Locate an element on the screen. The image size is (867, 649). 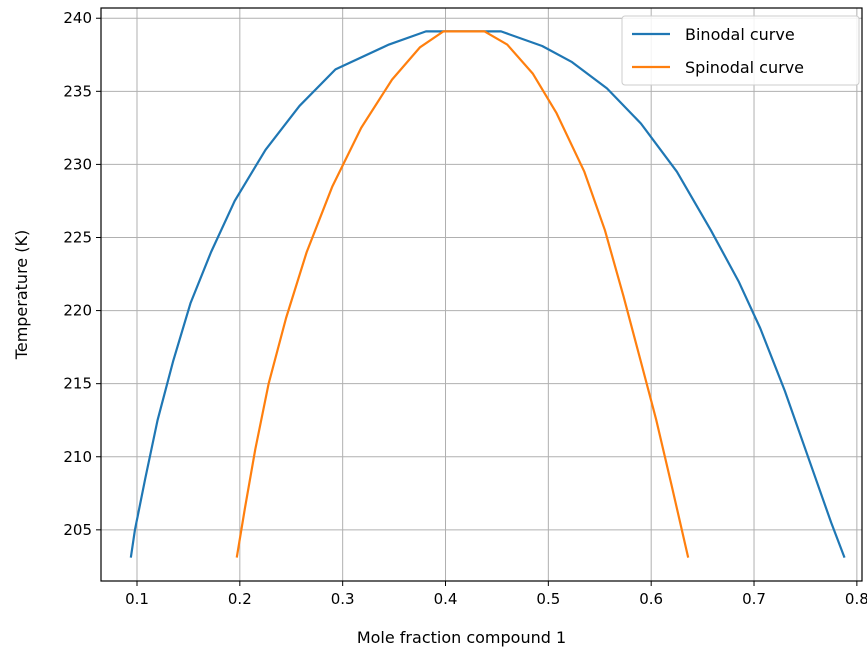
legend: Binodal curve Spinodal curve is located at coordinates (740, 50).